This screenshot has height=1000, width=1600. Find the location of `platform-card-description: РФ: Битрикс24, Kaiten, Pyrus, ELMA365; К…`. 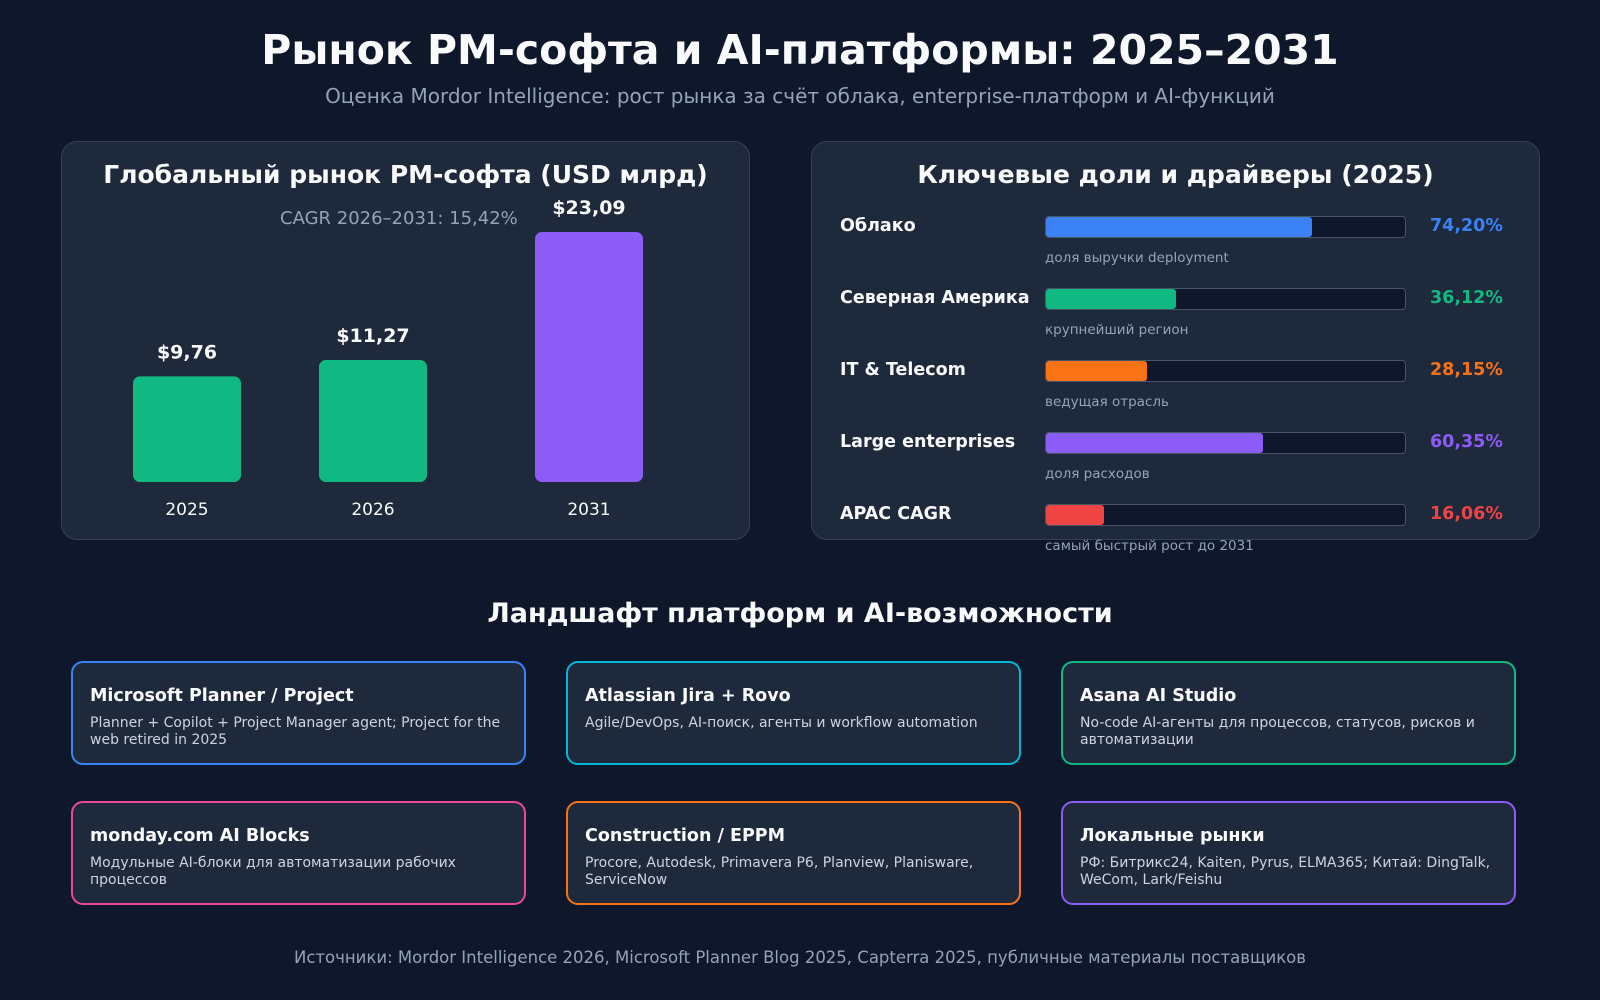

platform-card-description: РФ: Битрикс24, Kaiten, Pyrus, ELMA365; К… is located at coordinates (1285, 871).